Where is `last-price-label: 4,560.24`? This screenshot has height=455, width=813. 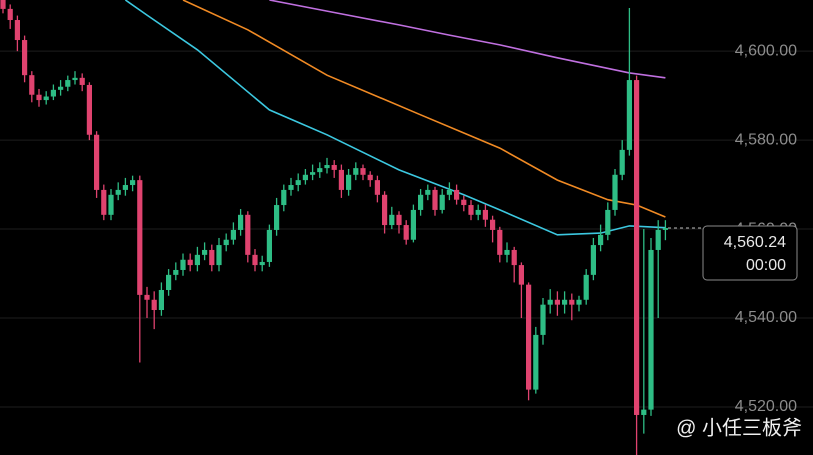 last-price-label: 4,560.24 is located at coordinates (755, 242).